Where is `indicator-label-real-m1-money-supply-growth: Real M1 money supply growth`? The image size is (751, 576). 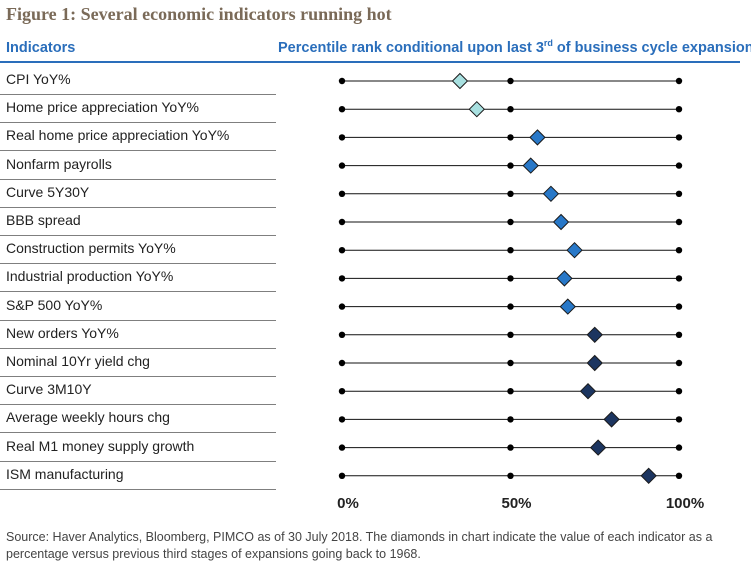
indicator-label-real-m1-money-supply-growth: Real M1 money supply growth is located at coordinates (100, 445).